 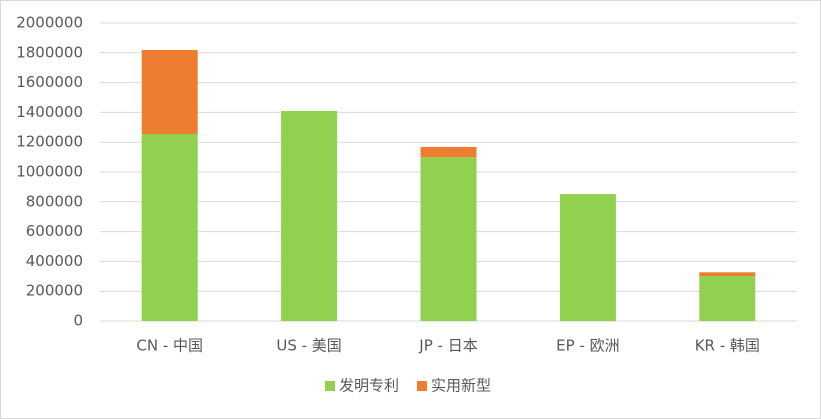 I want to click on x-tick-label: US - 美国, so click(x=308, y=346).